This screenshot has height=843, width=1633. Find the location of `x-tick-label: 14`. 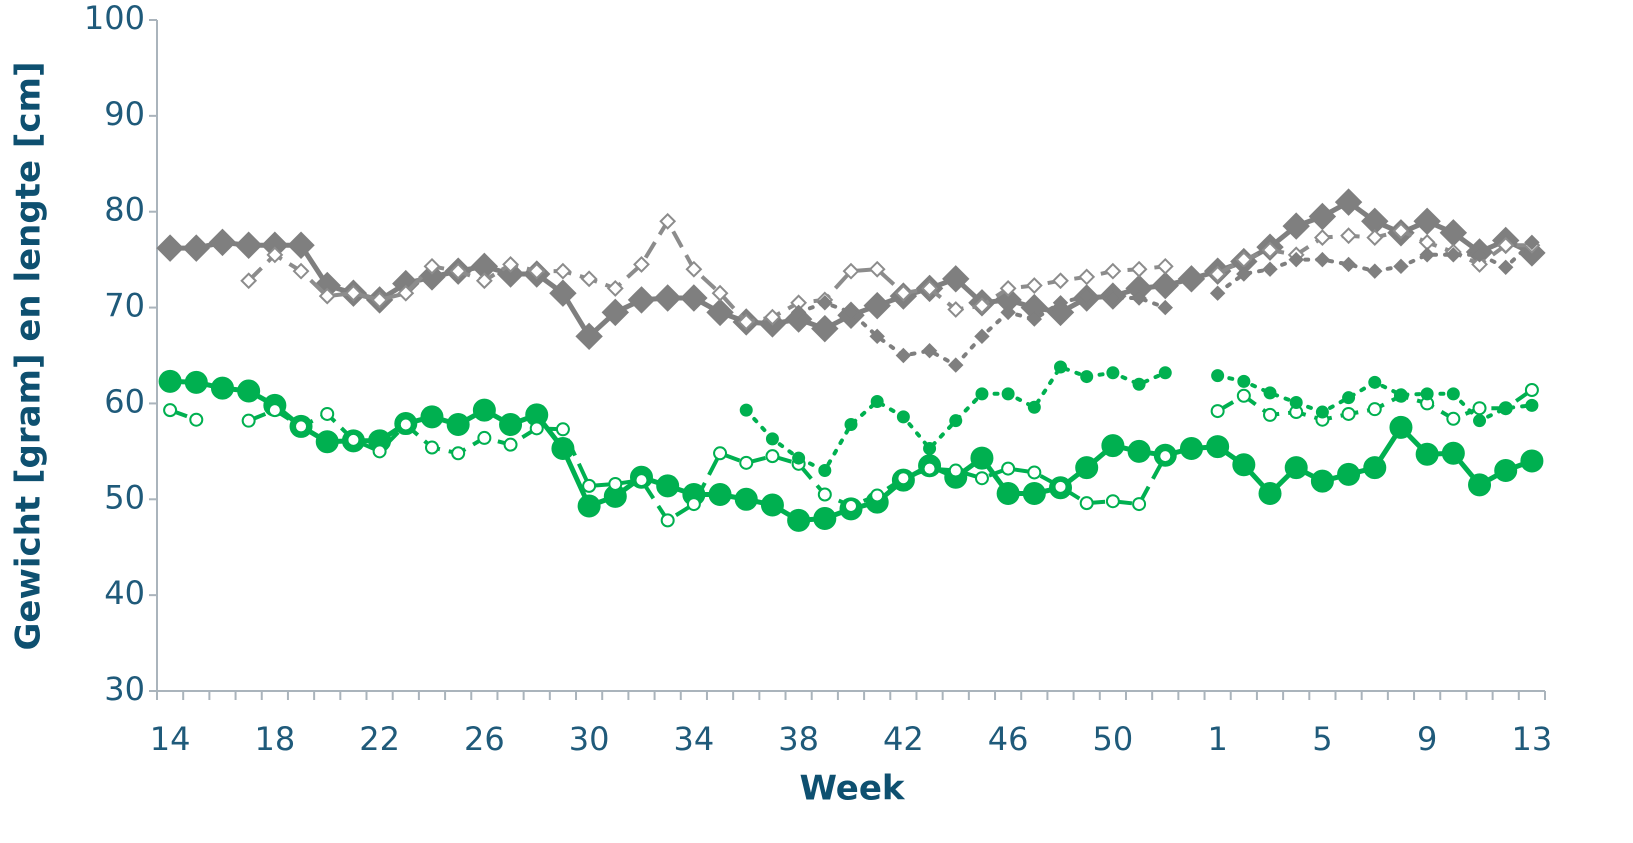

x-tick-label: 14 is located at coordinates (170, 739).